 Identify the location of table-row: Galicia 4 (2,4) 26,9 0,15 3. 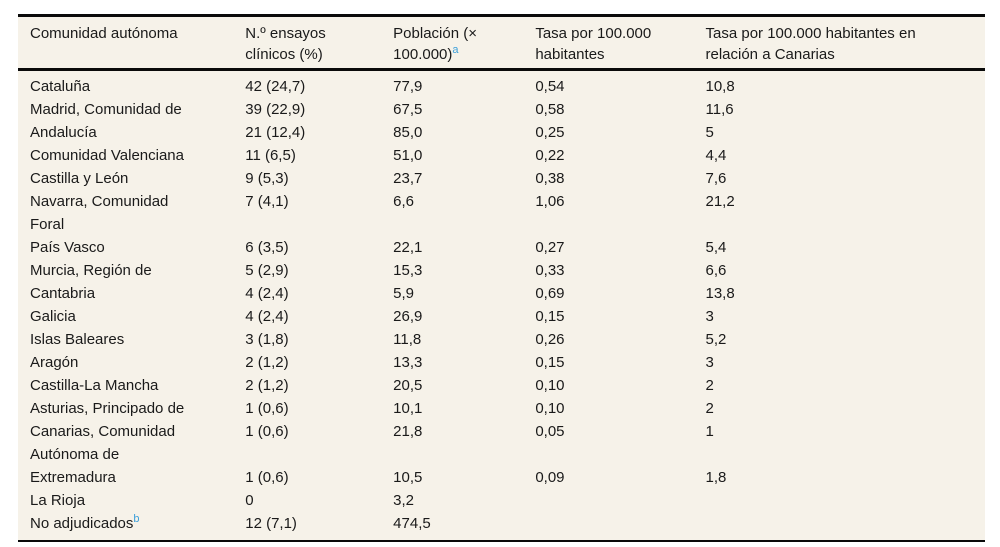
(501, 316).